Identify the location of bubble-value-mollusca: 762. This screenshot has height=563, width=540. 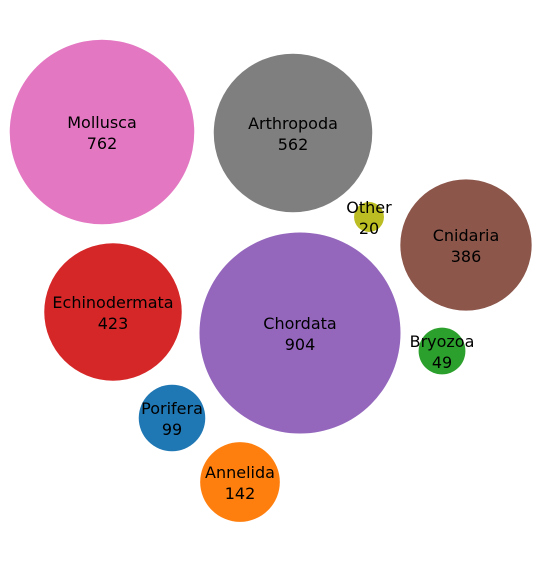
(102, 143).